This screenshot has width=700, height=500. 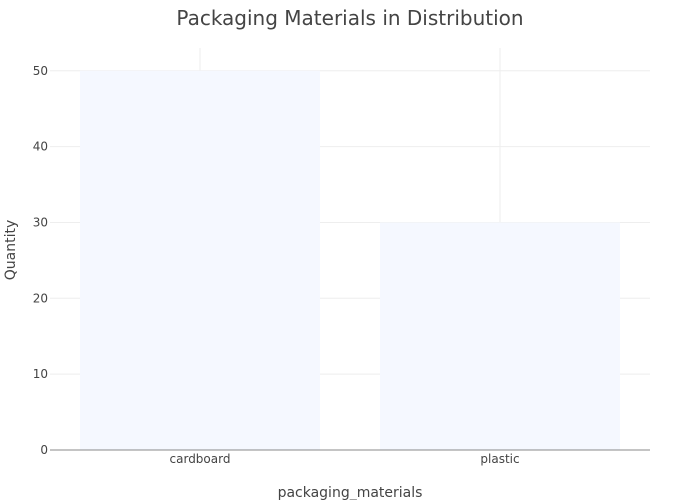 What do you see at coordinates (40, 222) in the screenshot?
I see `y-tick-label: 30` at bounding box center [40, 222].